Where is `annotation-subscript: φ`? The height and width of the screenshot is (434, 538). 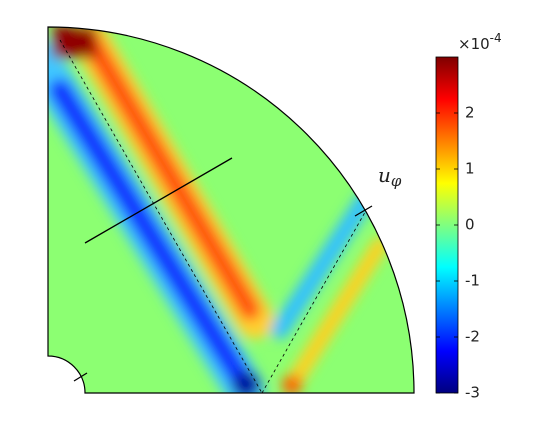 annotation-subscript: φ is located at coordinates (396, 181).